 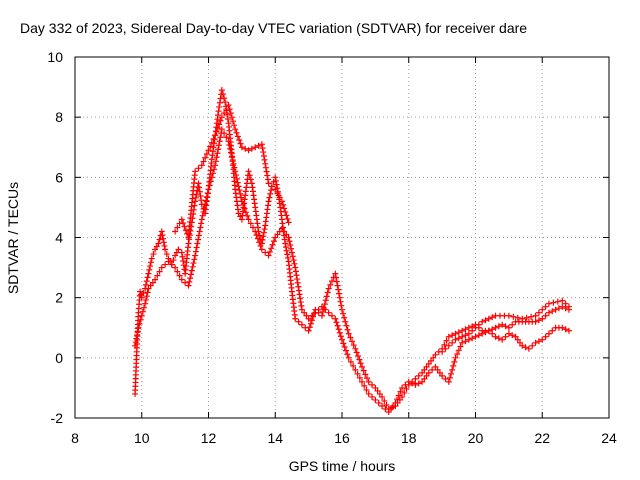 I want to click on y-tick-label: -2, so click(x=57, y=418).